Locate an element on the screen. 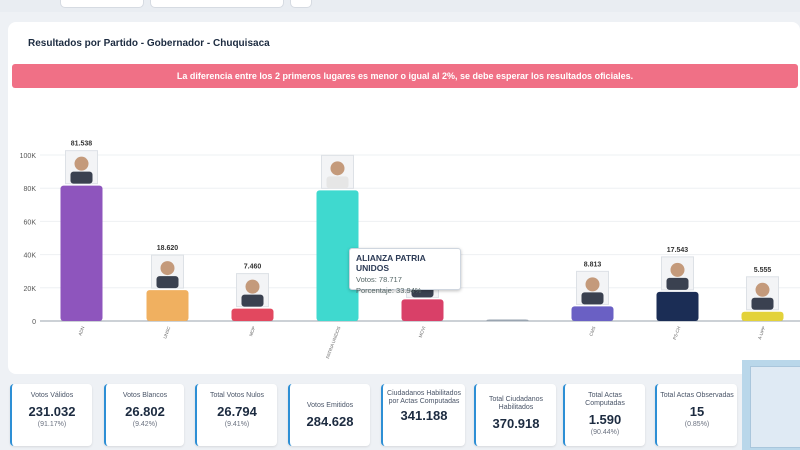  bar-value-label: 5.555 is located at coordinates (763, 270).